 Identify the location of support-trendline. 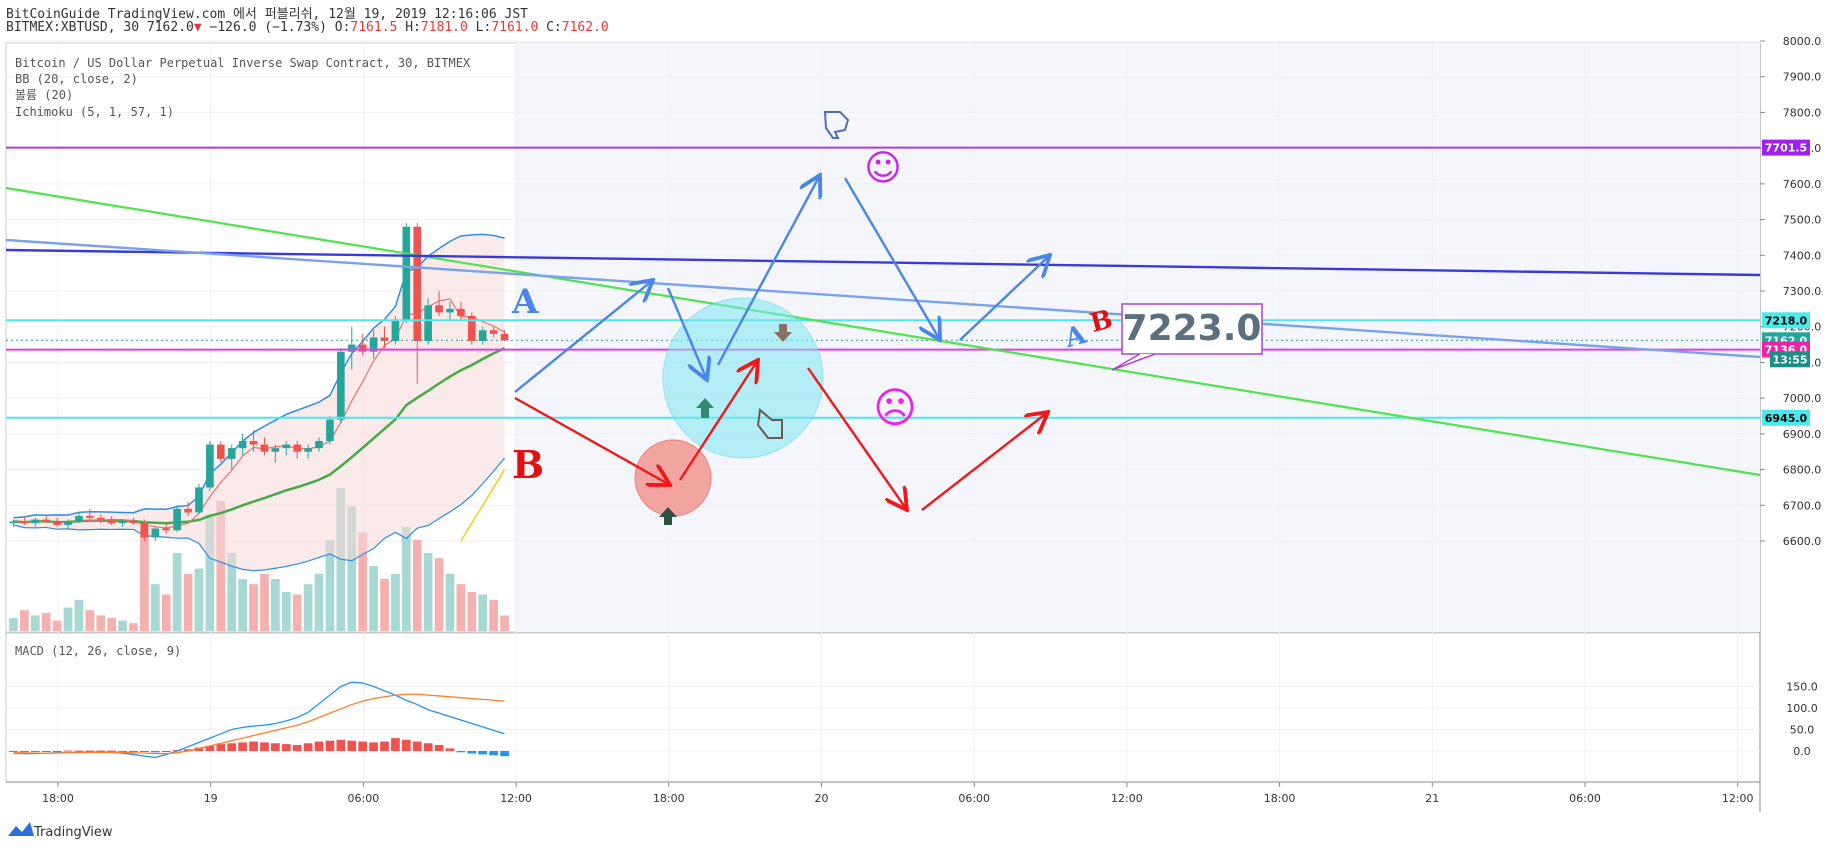
(883, 298).